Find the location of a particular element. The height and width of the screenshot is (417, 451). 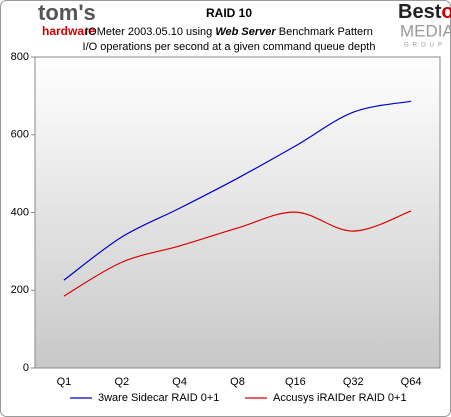

logo-right-sub2: GROUP is located at coordinates (425, 46).